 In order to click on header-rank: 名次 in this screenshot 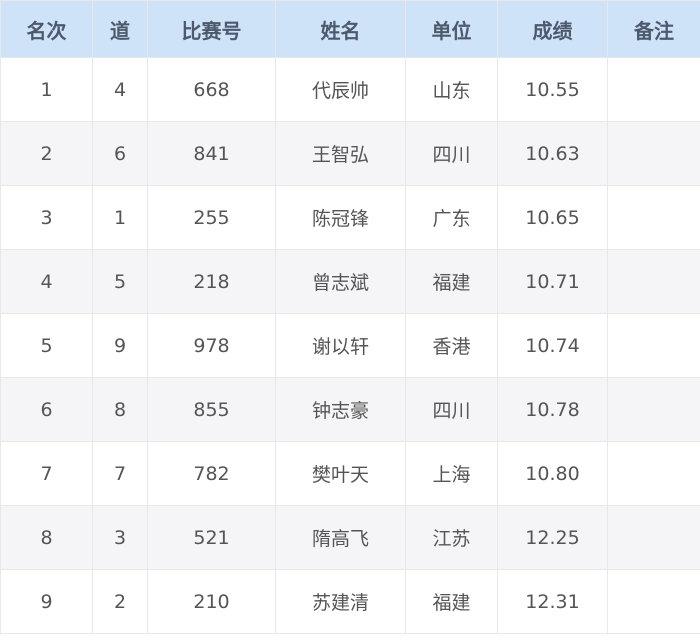, I will do `click(46, 29)`.